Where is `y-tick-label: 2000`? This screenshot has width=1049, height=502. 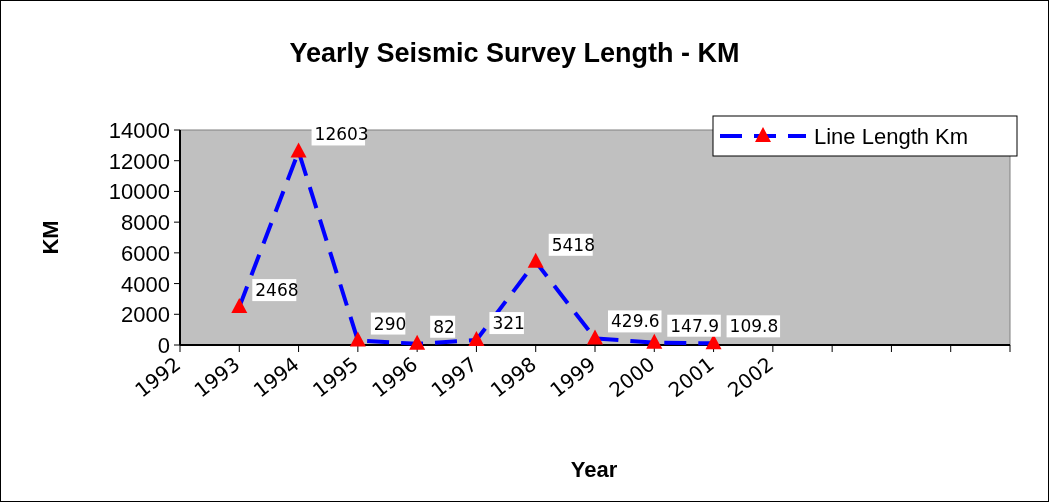 y-tick-label: 2000 is located at coordinates (145, 315).